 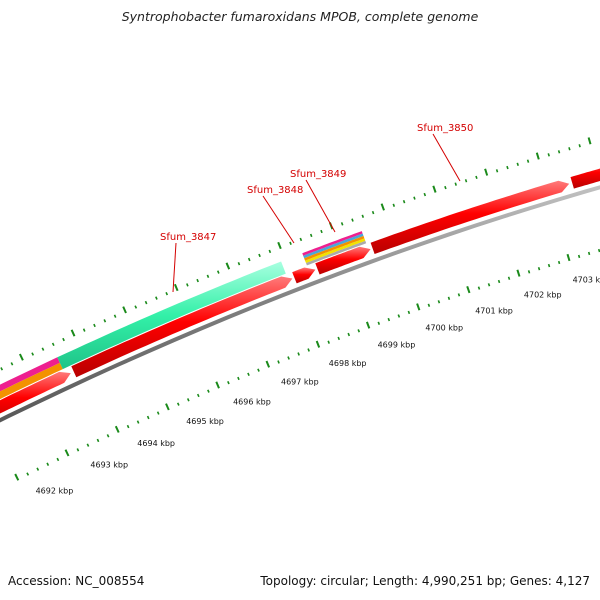 I want to click on feature-band-mint, so click(x=171, y=315).